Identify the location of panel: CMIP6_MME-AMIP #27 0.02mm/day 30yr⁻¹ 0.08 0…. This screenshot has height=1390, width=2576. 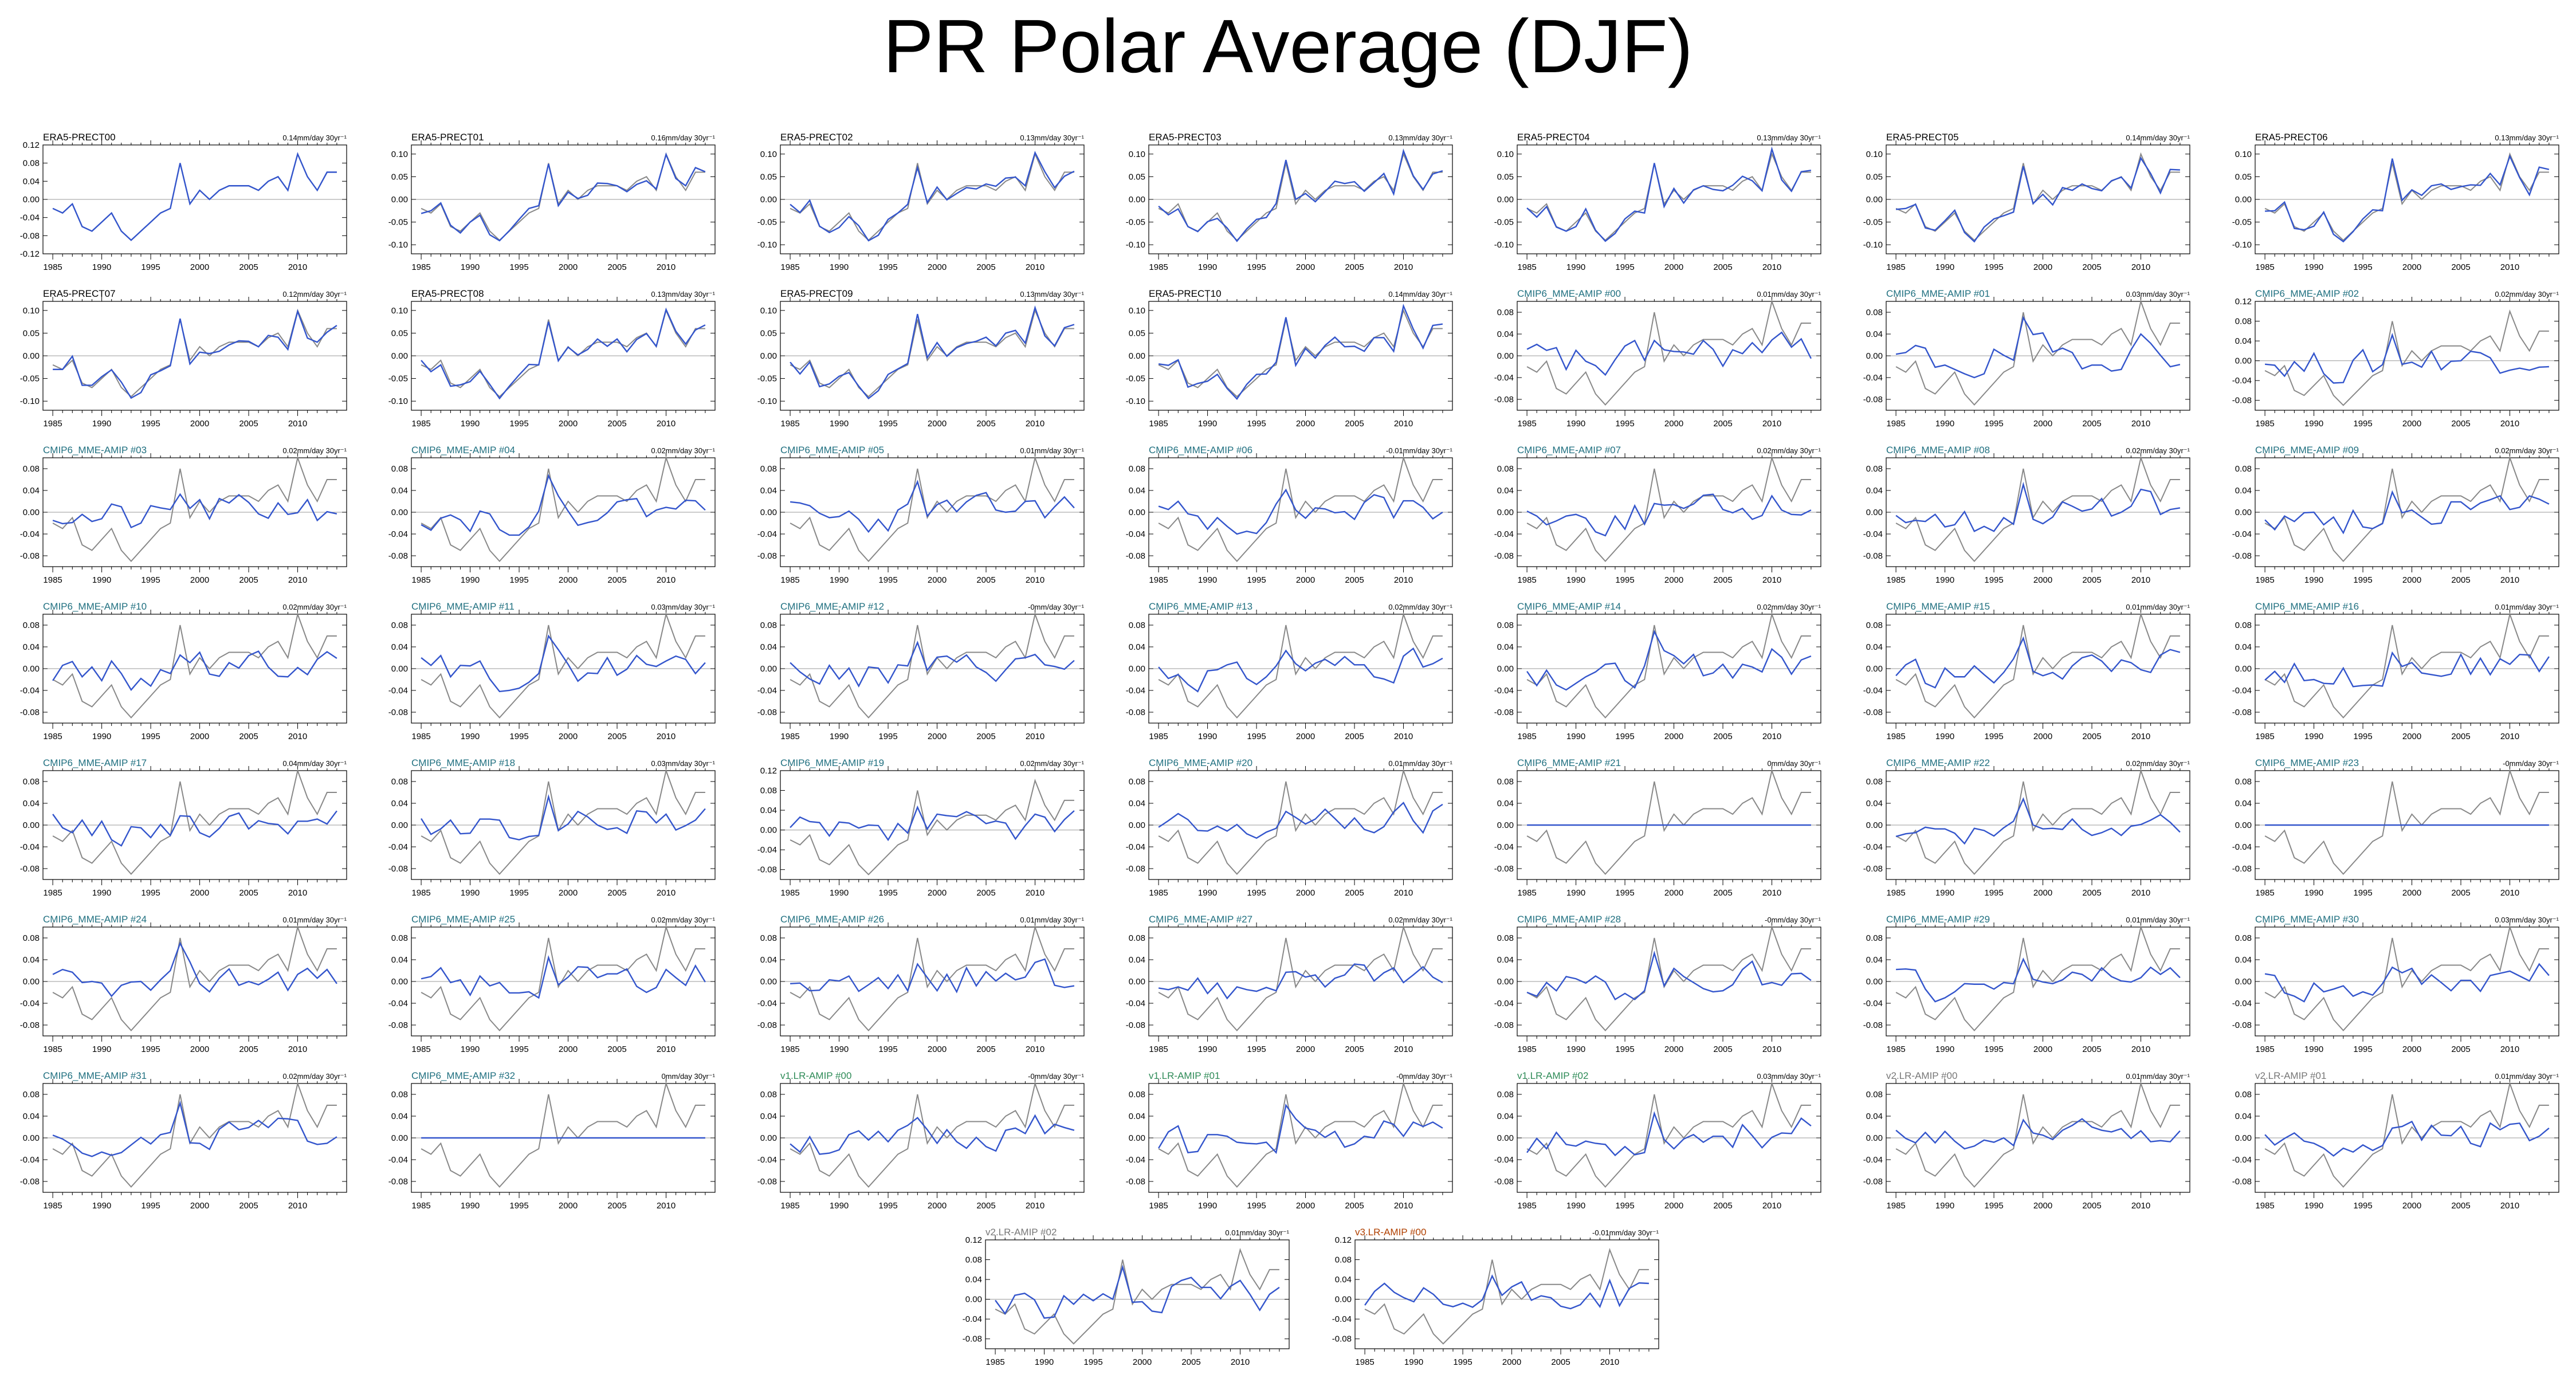
(1289, 984).